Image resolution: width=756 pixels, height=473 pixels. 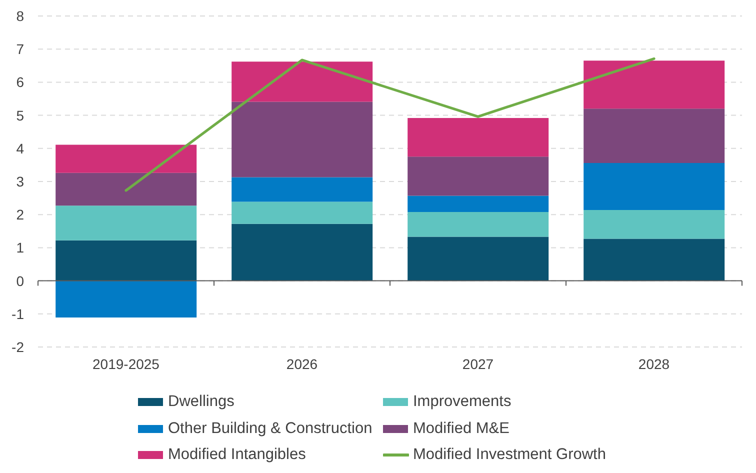 I want to click on x-tick-label: 2027, so click(x=478, y=364).